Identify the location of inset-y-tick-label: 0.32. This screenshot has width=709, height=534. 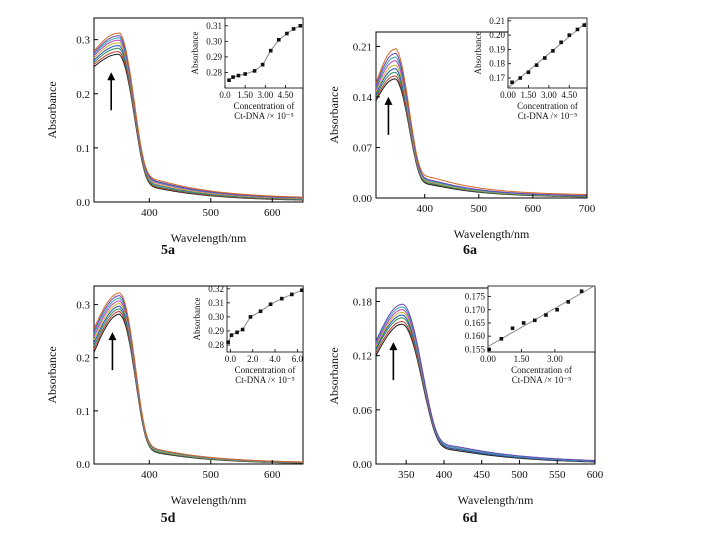
(216, 289).